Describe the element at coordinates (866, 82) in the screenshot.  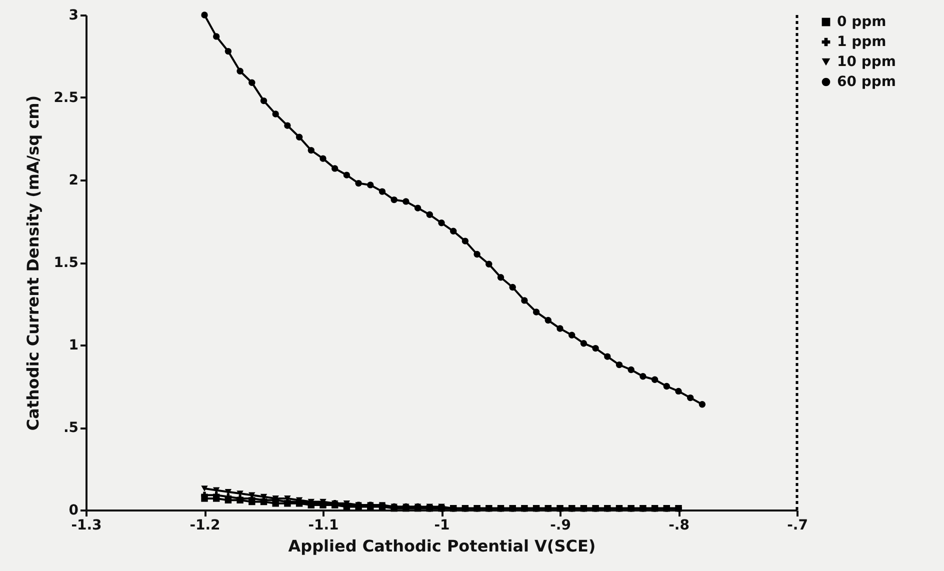
I see `legend-label: 60 ppm` at that location.